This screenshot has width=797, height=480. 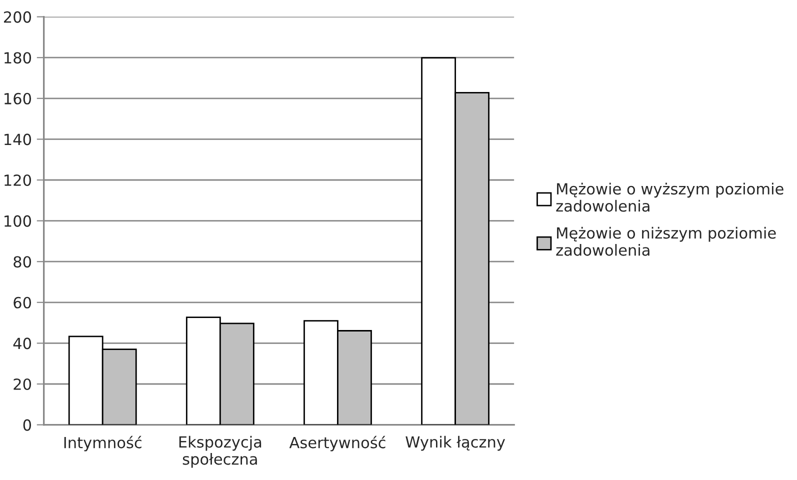 I want to click on y-tick-label: 160, so click(x=18, y=98).